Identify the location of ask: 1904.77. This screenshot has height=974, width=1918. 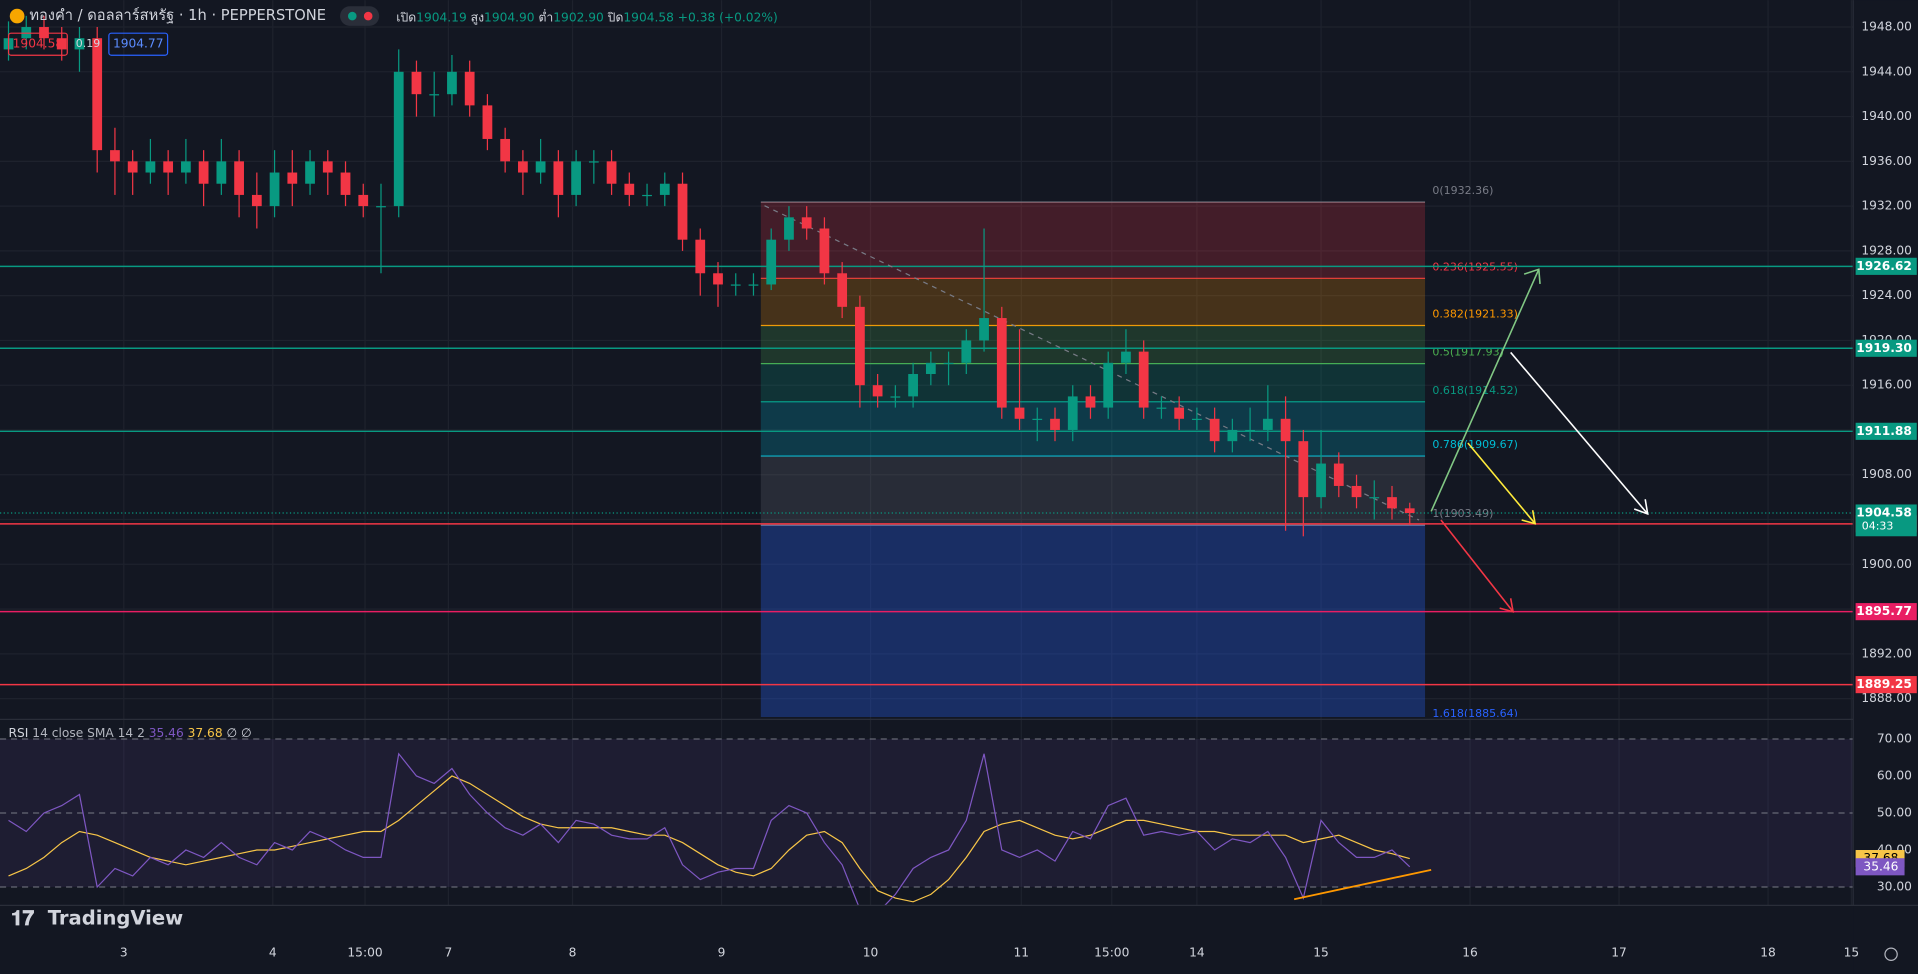
(138, 44).